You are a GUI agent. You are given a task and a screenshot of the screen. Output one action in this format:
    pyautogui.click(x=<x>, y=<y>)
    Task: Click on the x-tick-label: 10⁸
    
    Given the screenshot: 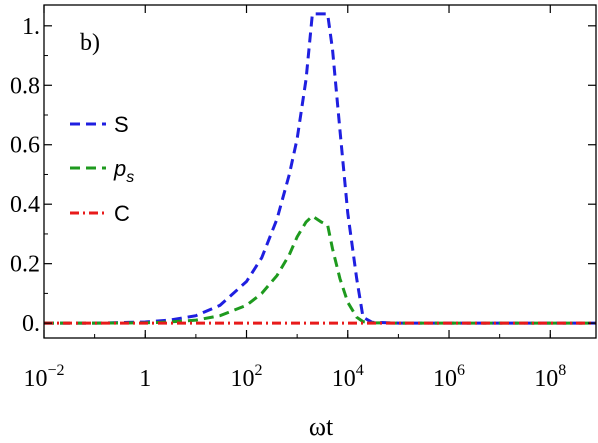 What is the action you would take?
    pyautogui.click(x=550, y=377)
    